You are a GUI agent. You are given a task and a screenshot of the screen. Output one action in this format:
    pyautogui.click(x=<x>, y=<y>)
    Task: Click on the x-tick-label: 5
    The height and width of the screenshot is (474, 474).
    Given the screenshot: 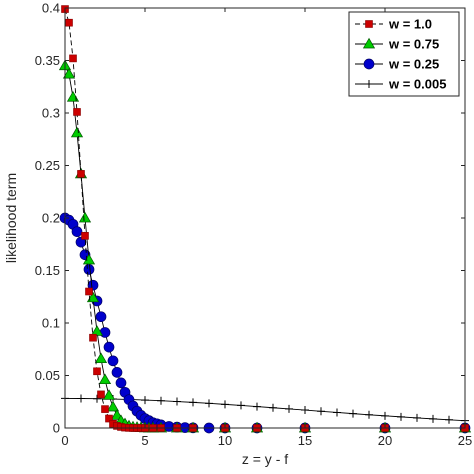 What is the action you would take?
    pyautogui.click(x=144, y=440)
    